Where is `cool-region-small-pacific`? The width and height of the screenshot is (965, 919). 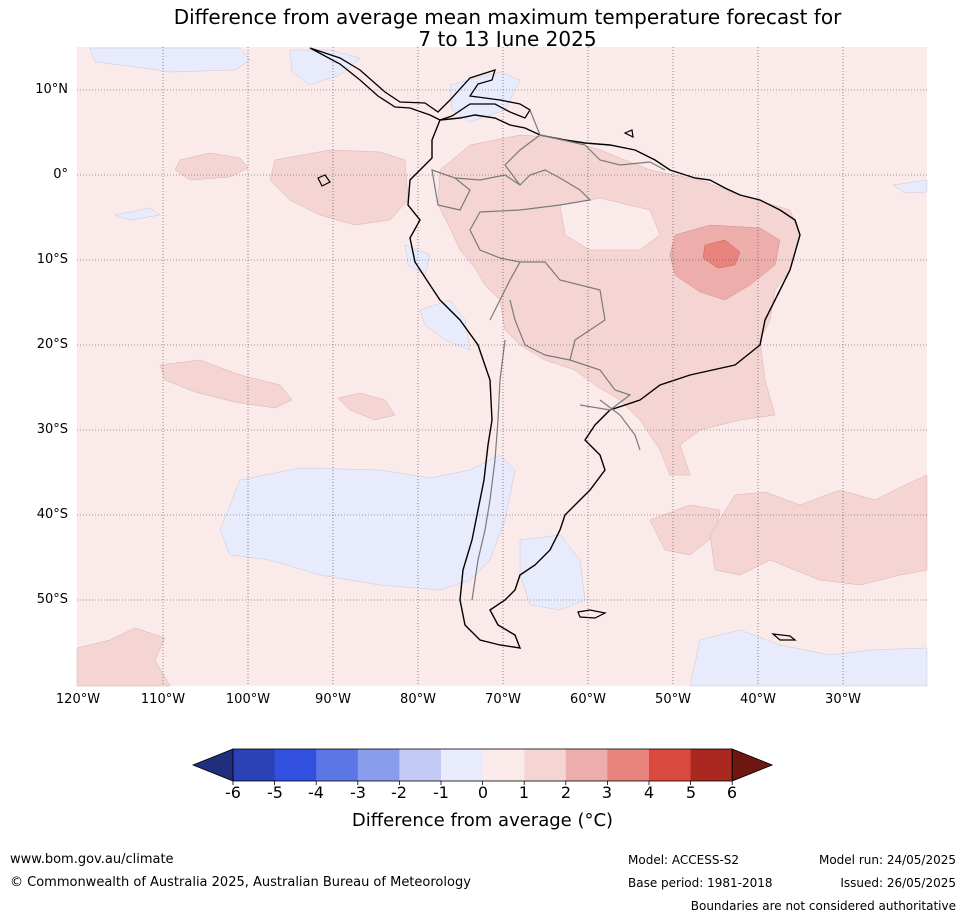
cool-region-small-pacific is located at coordinates (137, 214).